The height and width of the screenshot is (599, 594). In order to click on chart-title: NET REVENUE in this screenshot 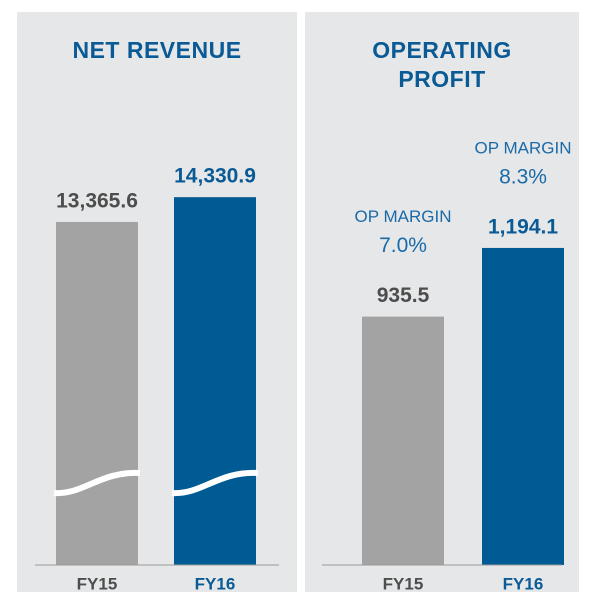, I will do `click(157, 50)`.